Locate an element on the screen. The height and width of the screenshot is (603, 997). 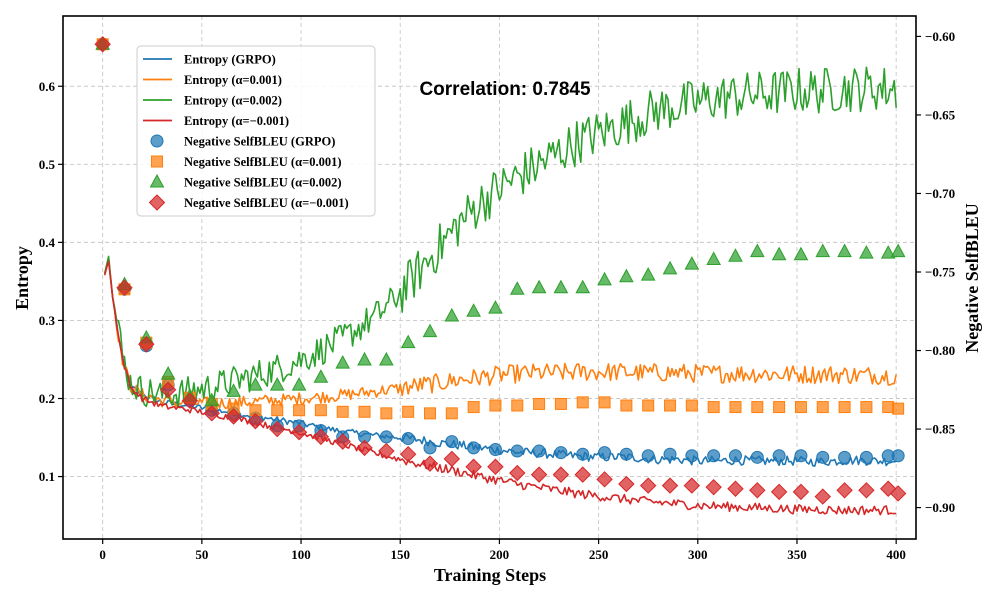
x-tick-label: 300 is located at coordinates (698, 554).